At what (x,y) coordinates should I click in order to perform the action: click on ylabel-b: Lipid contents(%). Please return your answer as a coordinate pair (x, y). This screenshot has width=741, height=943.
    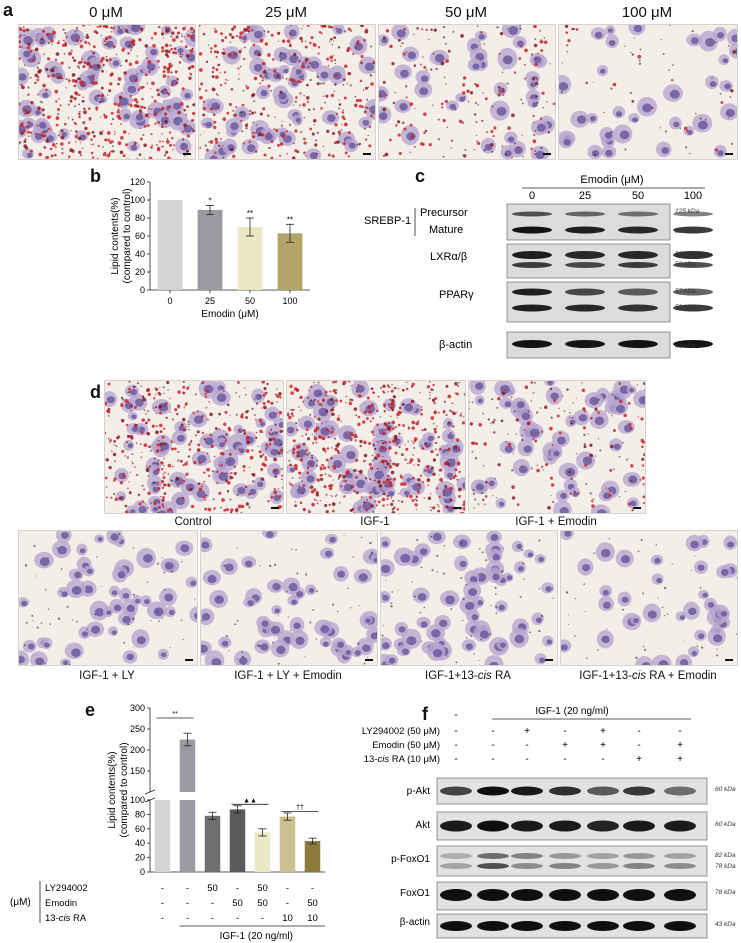
    Looking at the image, I should click on (115, 235).